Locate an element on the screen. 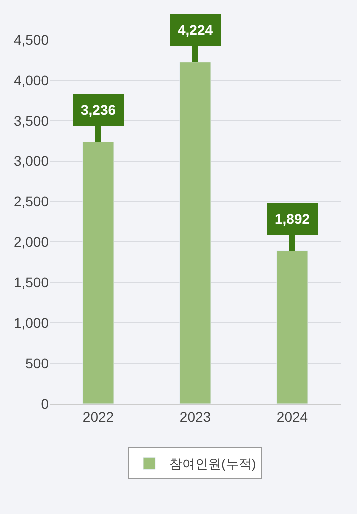  y-tick-label: 2,500 is located at coordinates (32, 202).